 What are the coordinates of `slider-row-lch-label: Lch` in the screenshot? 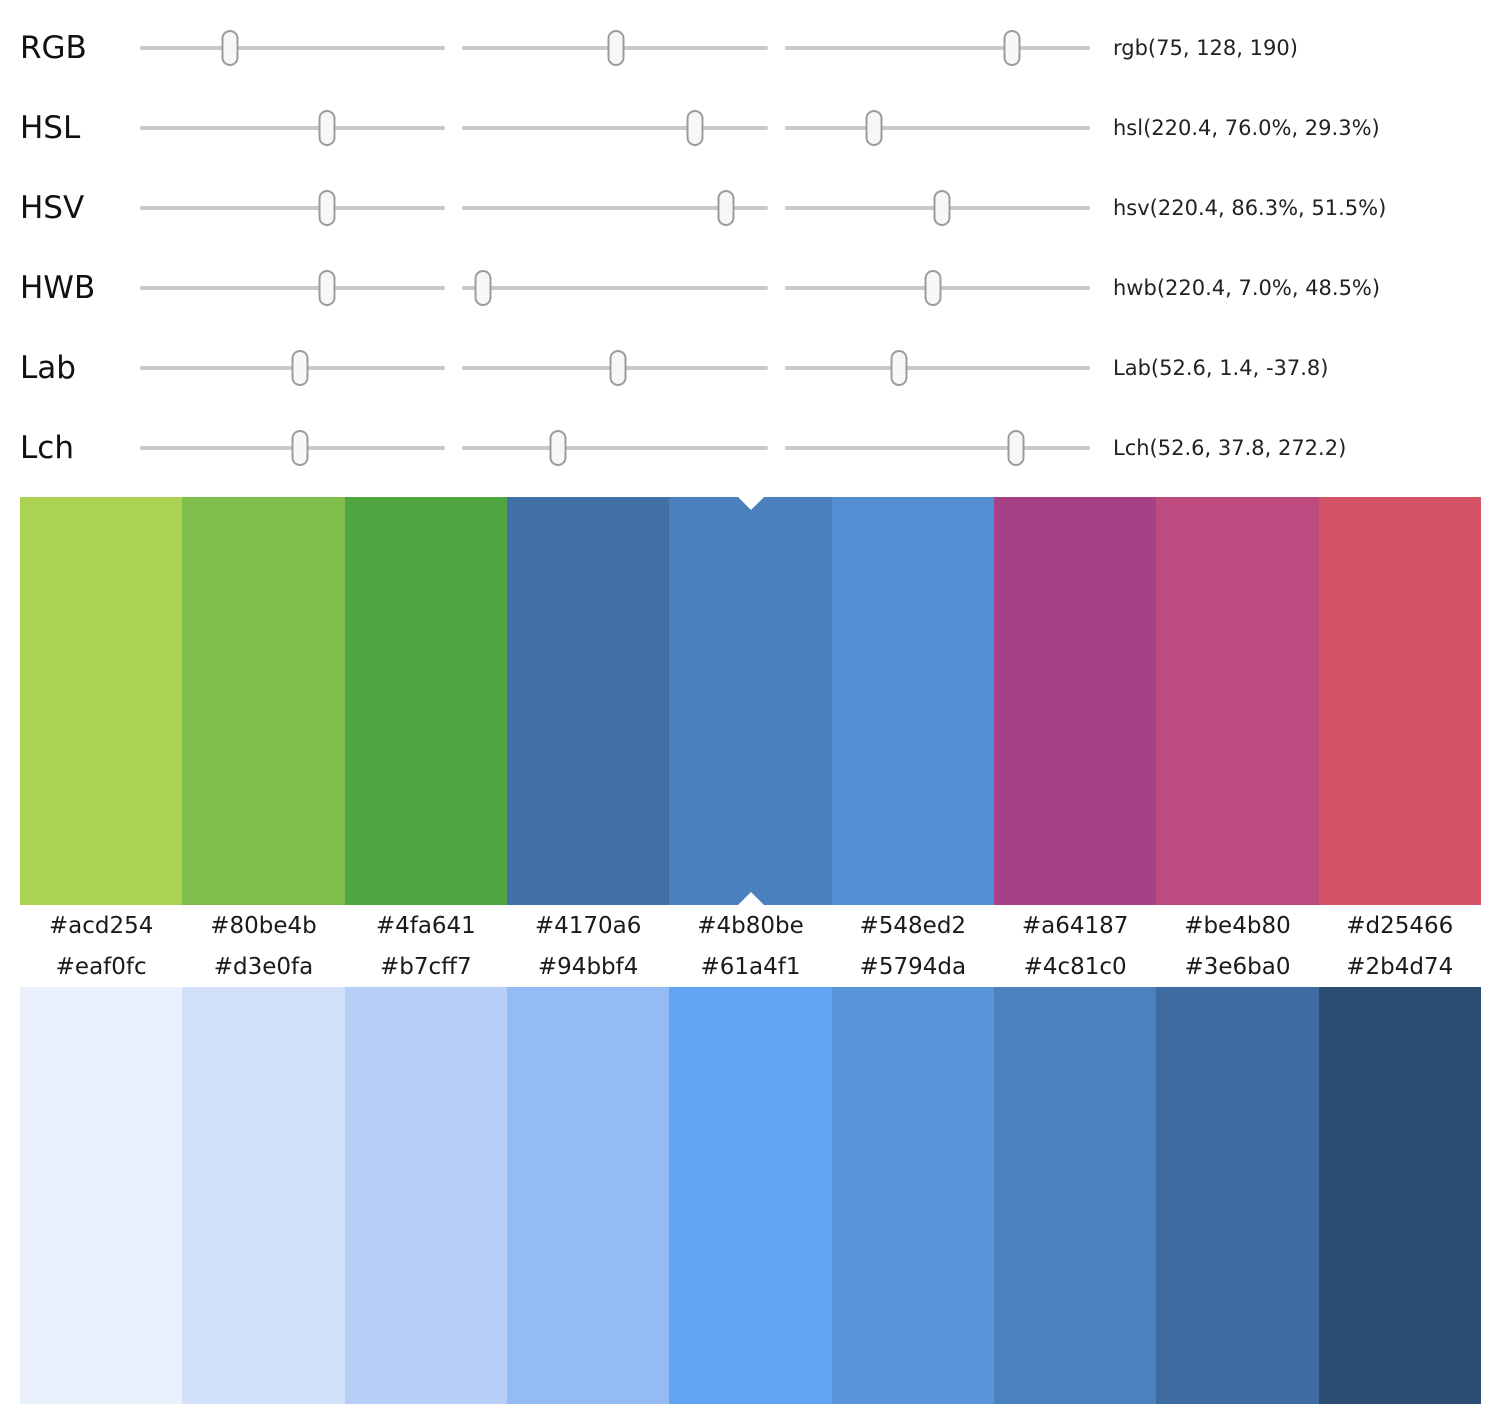 It's located at (47, 448).